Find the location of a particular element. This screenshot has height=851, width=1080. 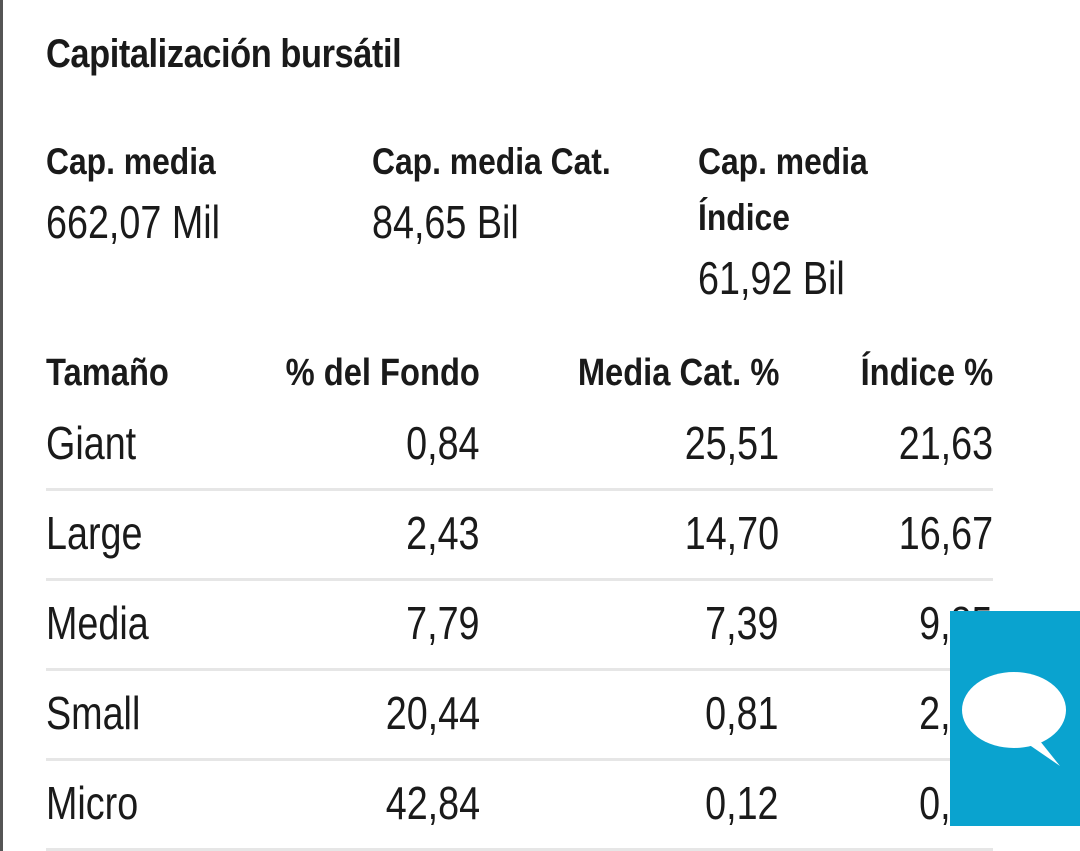

header-size: Tamaño is located at coordinates (107, 373).